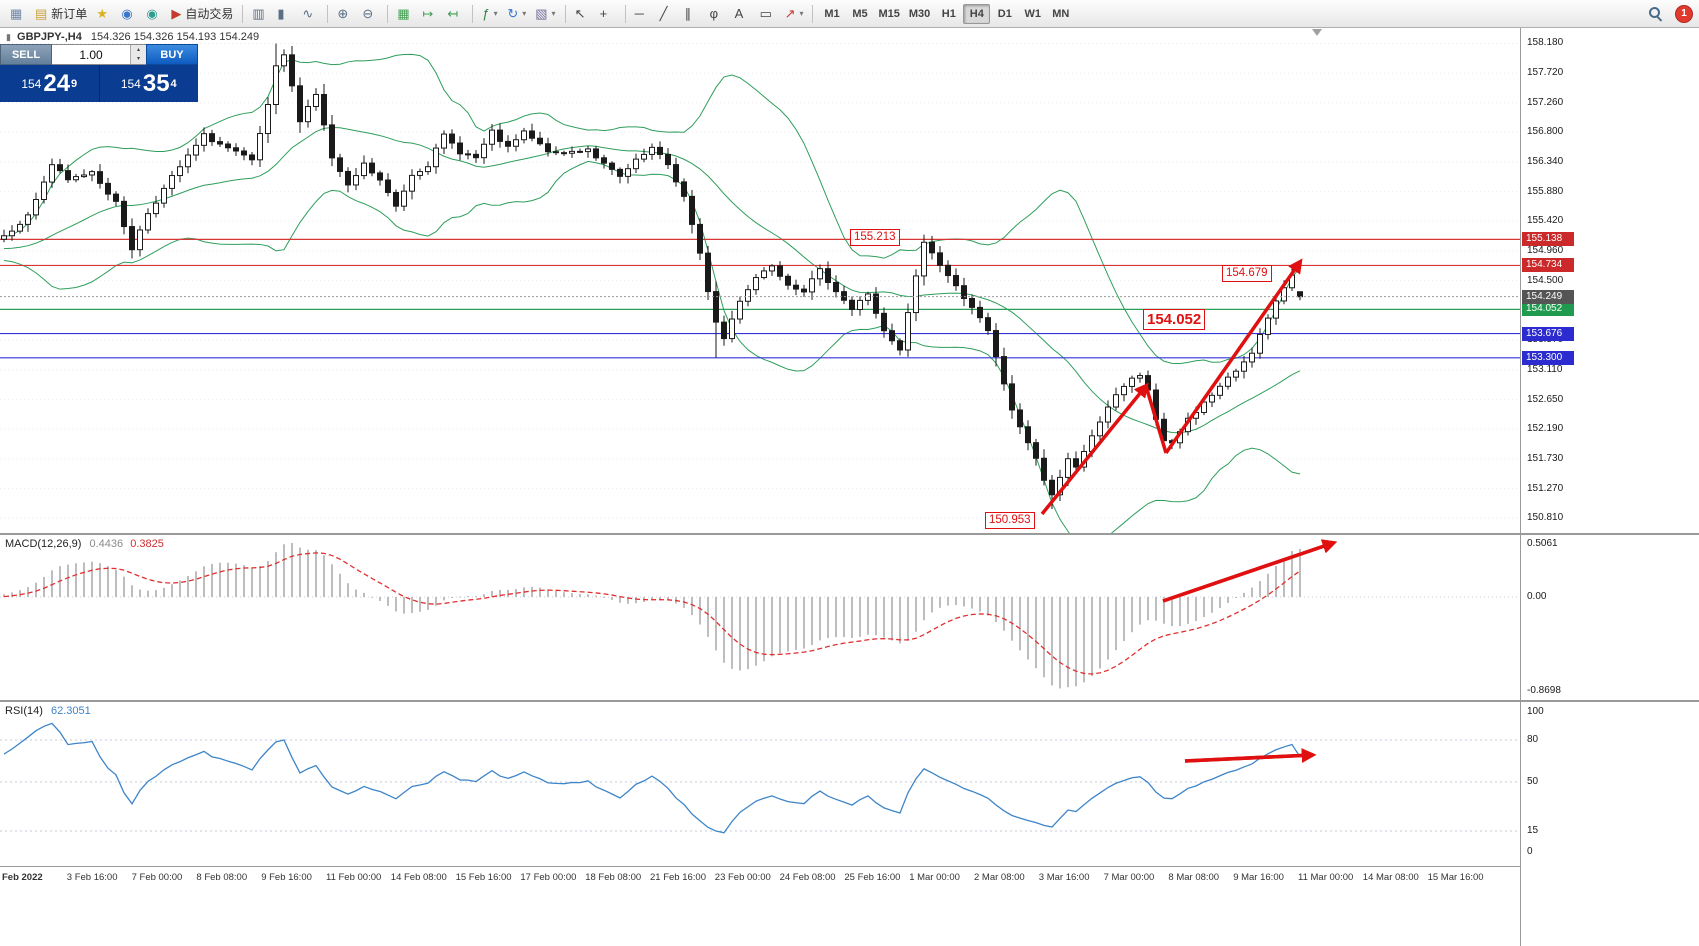  What do you see at coordinates (26, 54) in the screenshot?
I see `sell-button: SELL` at bounding box center [26, 54].